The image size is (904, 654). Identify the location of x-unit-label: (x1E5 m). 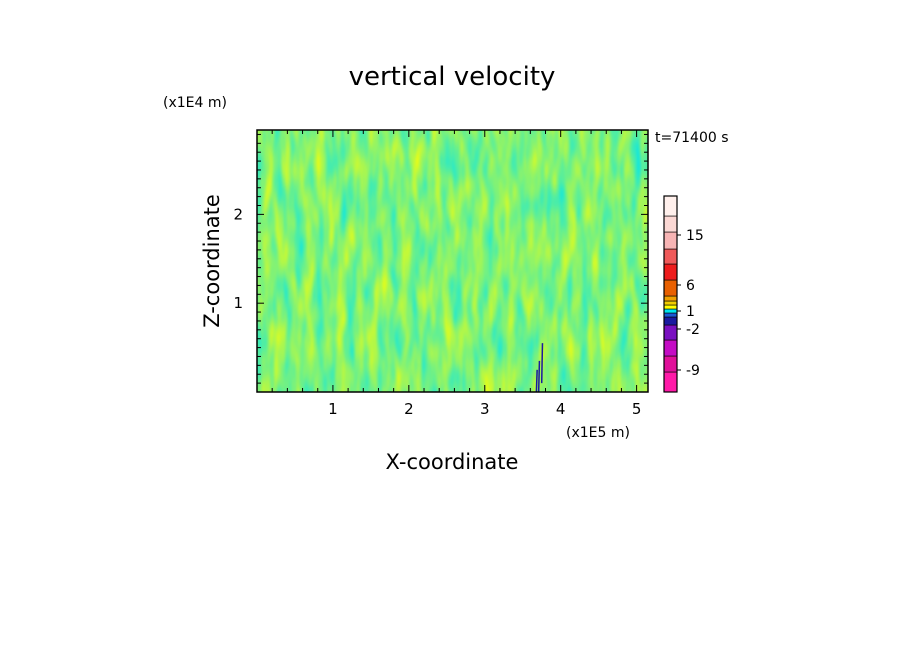
(598, 433).